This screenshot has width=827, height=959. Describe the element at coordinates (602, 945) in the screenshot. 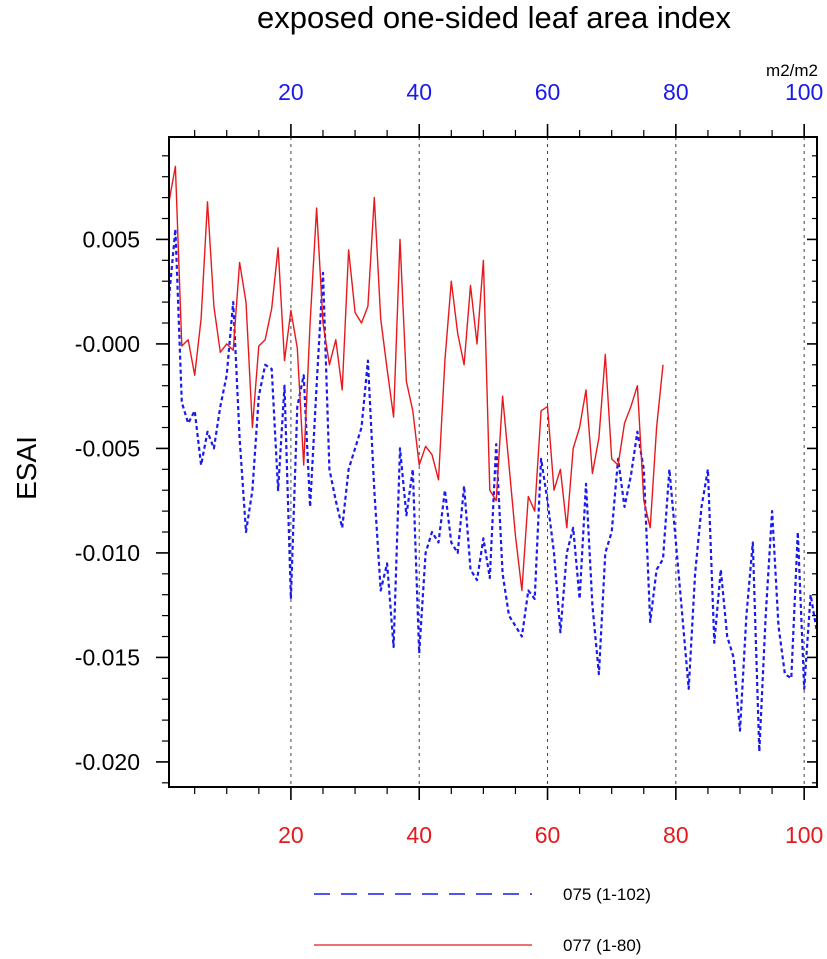

I see `legend-label-series-2: 077 (1-80)` at that location.